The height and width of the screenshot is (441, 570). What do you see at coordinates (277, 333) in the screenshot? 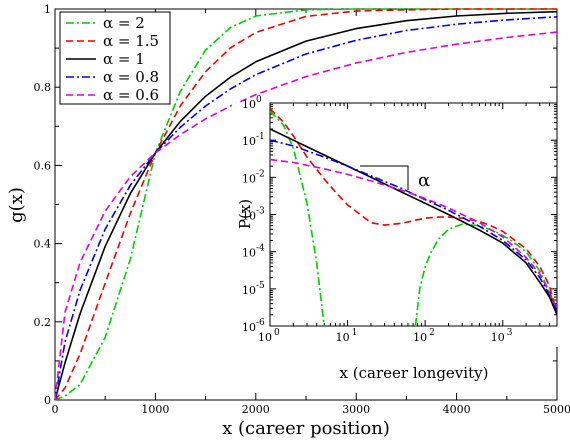
I see `inset-x-tick-exponent: 0` at bounding box center [277, 333].